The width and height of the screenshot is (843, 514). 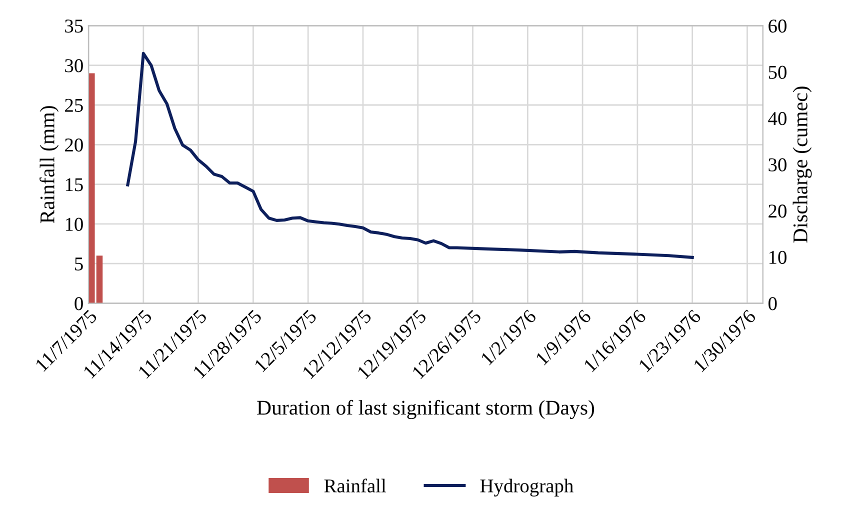 I want to click on x-axis-title: Duration of last significant storm (Days), so click(x=425, y=410).